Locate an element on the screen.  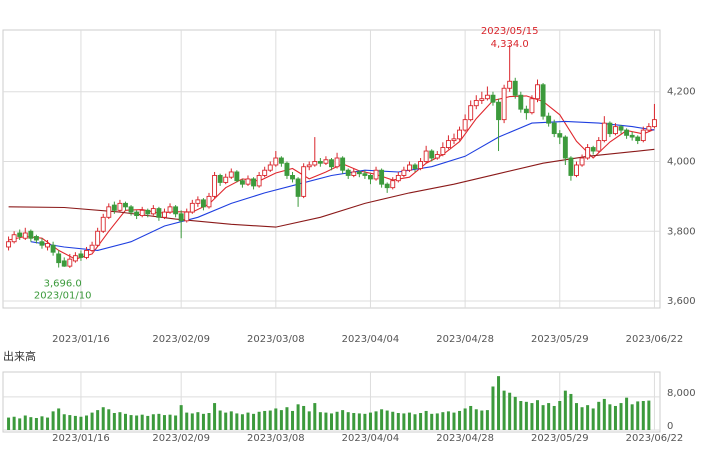
annotation-value: 3,696.0 is located at coordinates (63, 284).